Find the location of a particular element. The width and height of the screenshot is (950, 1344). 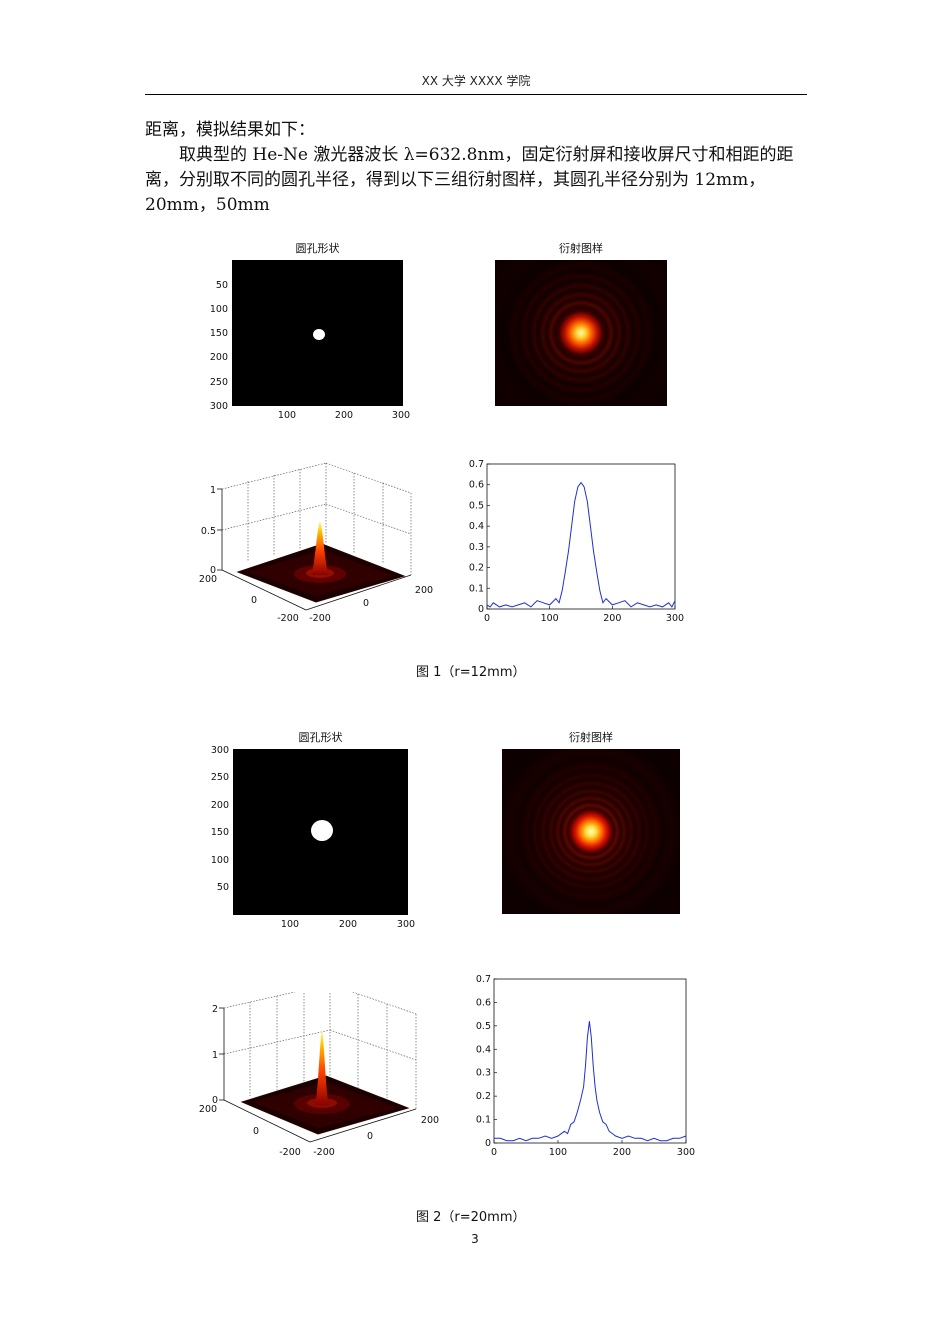

figure2-surface-xtick: 200 is located at coordinates (430, 1120).